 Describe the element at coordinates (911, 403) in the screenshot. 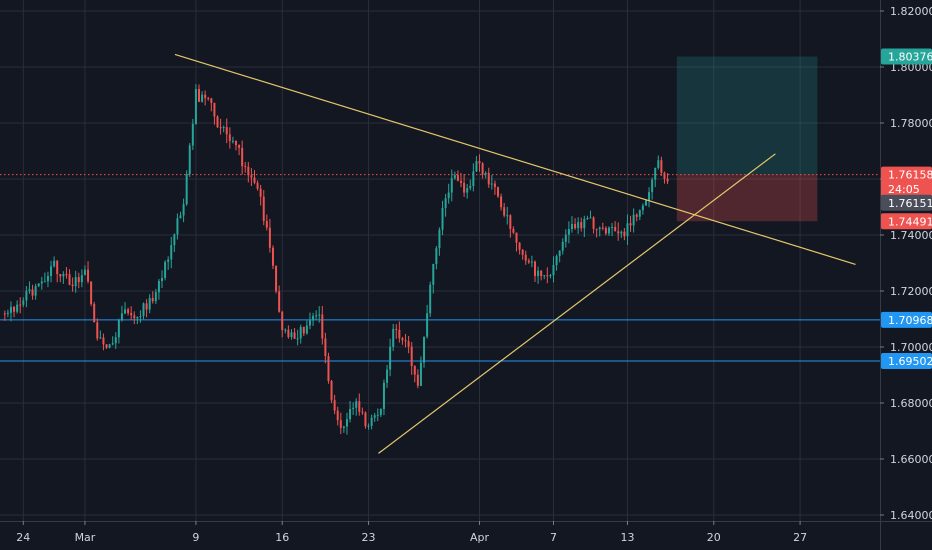

I see `y-tick-label: 1.68000` at that location.